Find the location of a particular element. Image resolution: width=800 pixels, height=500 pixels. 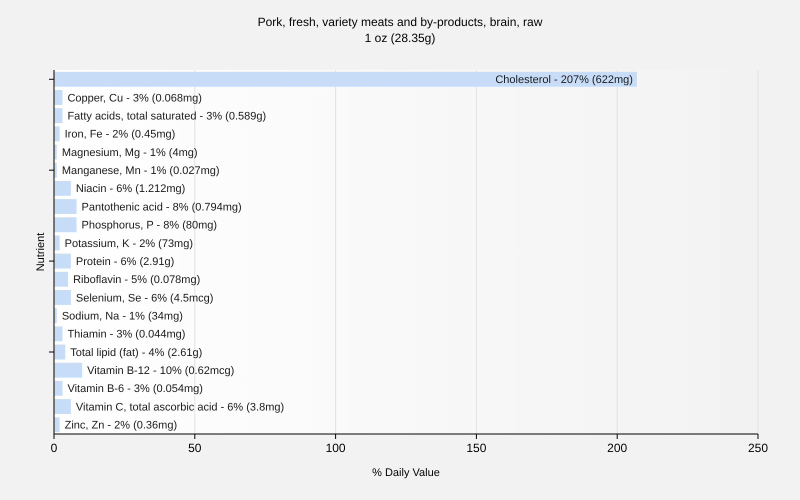

y-axis-title: Nutrient is located at coordinates (41, 252).